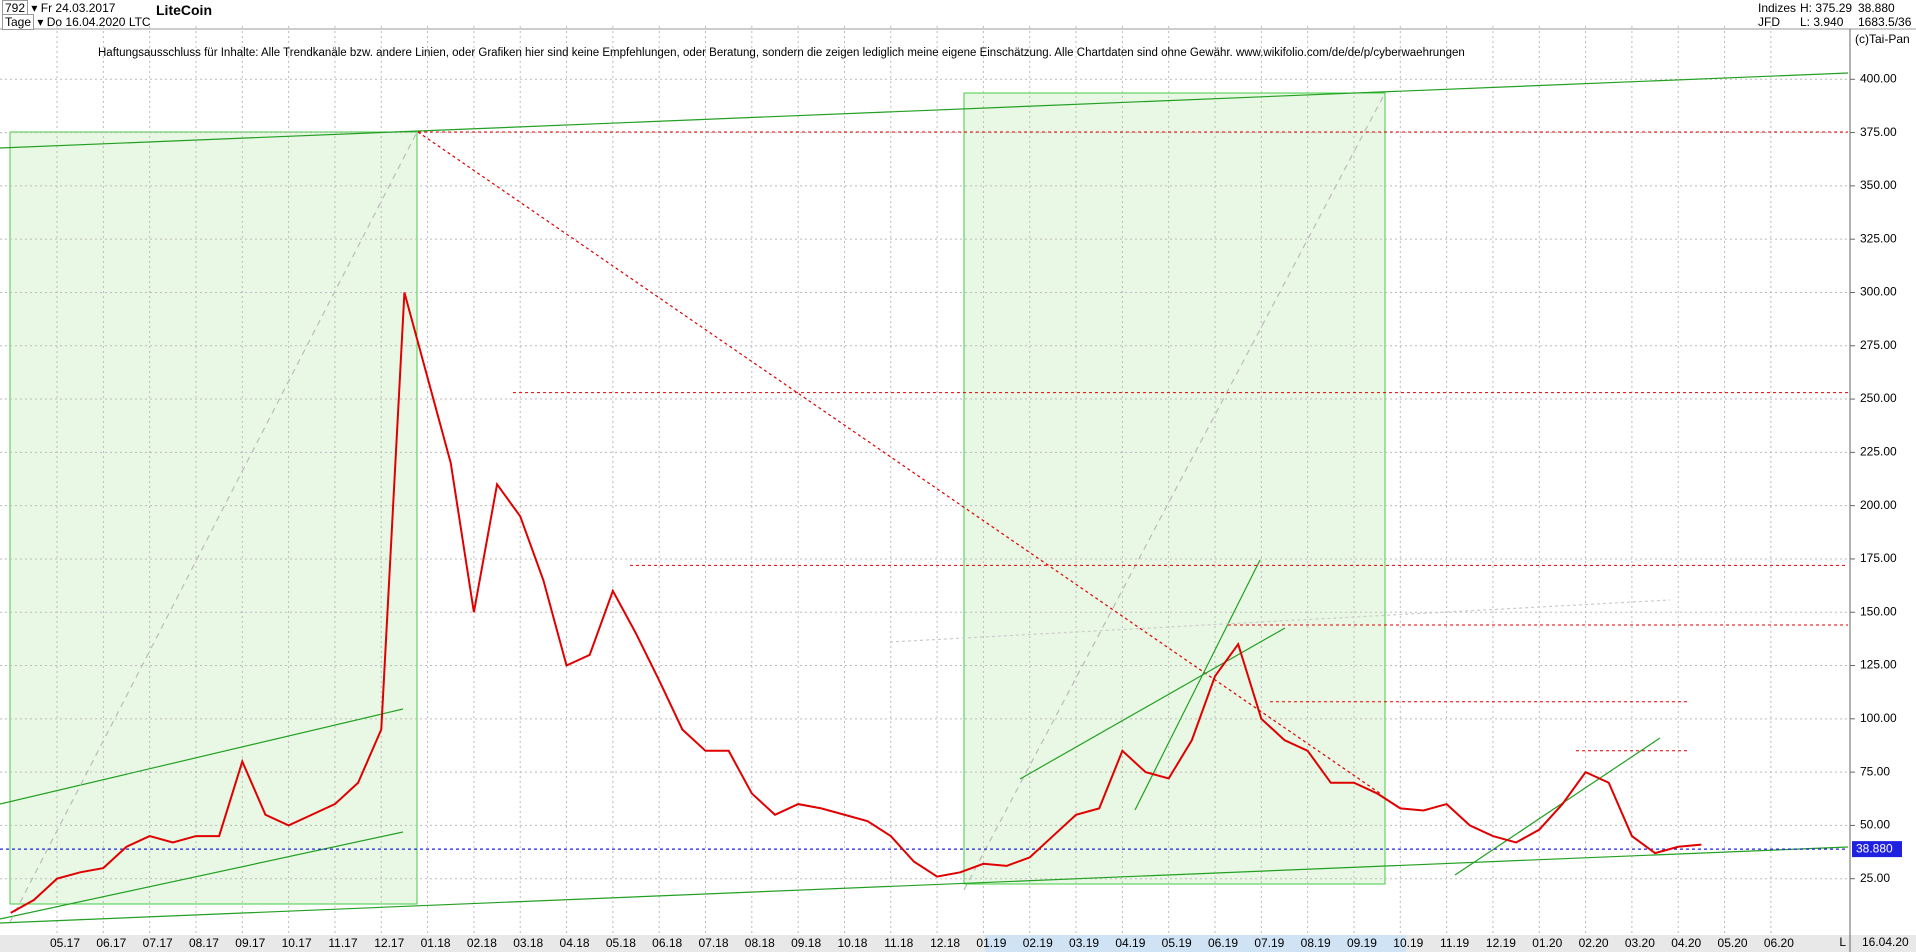 The image size is (1916, 952). What do you see at coordinates (528, 943) in the screenshot?
I see `x-tick-label: 03.18` at bounding box center [528, 943].